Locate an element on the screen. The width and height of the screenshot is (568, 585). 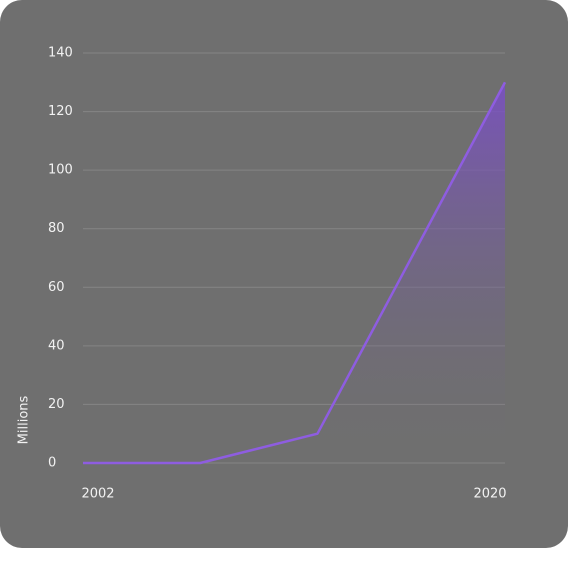
y-tick-label: 100 is located at coordinates (60, 170).